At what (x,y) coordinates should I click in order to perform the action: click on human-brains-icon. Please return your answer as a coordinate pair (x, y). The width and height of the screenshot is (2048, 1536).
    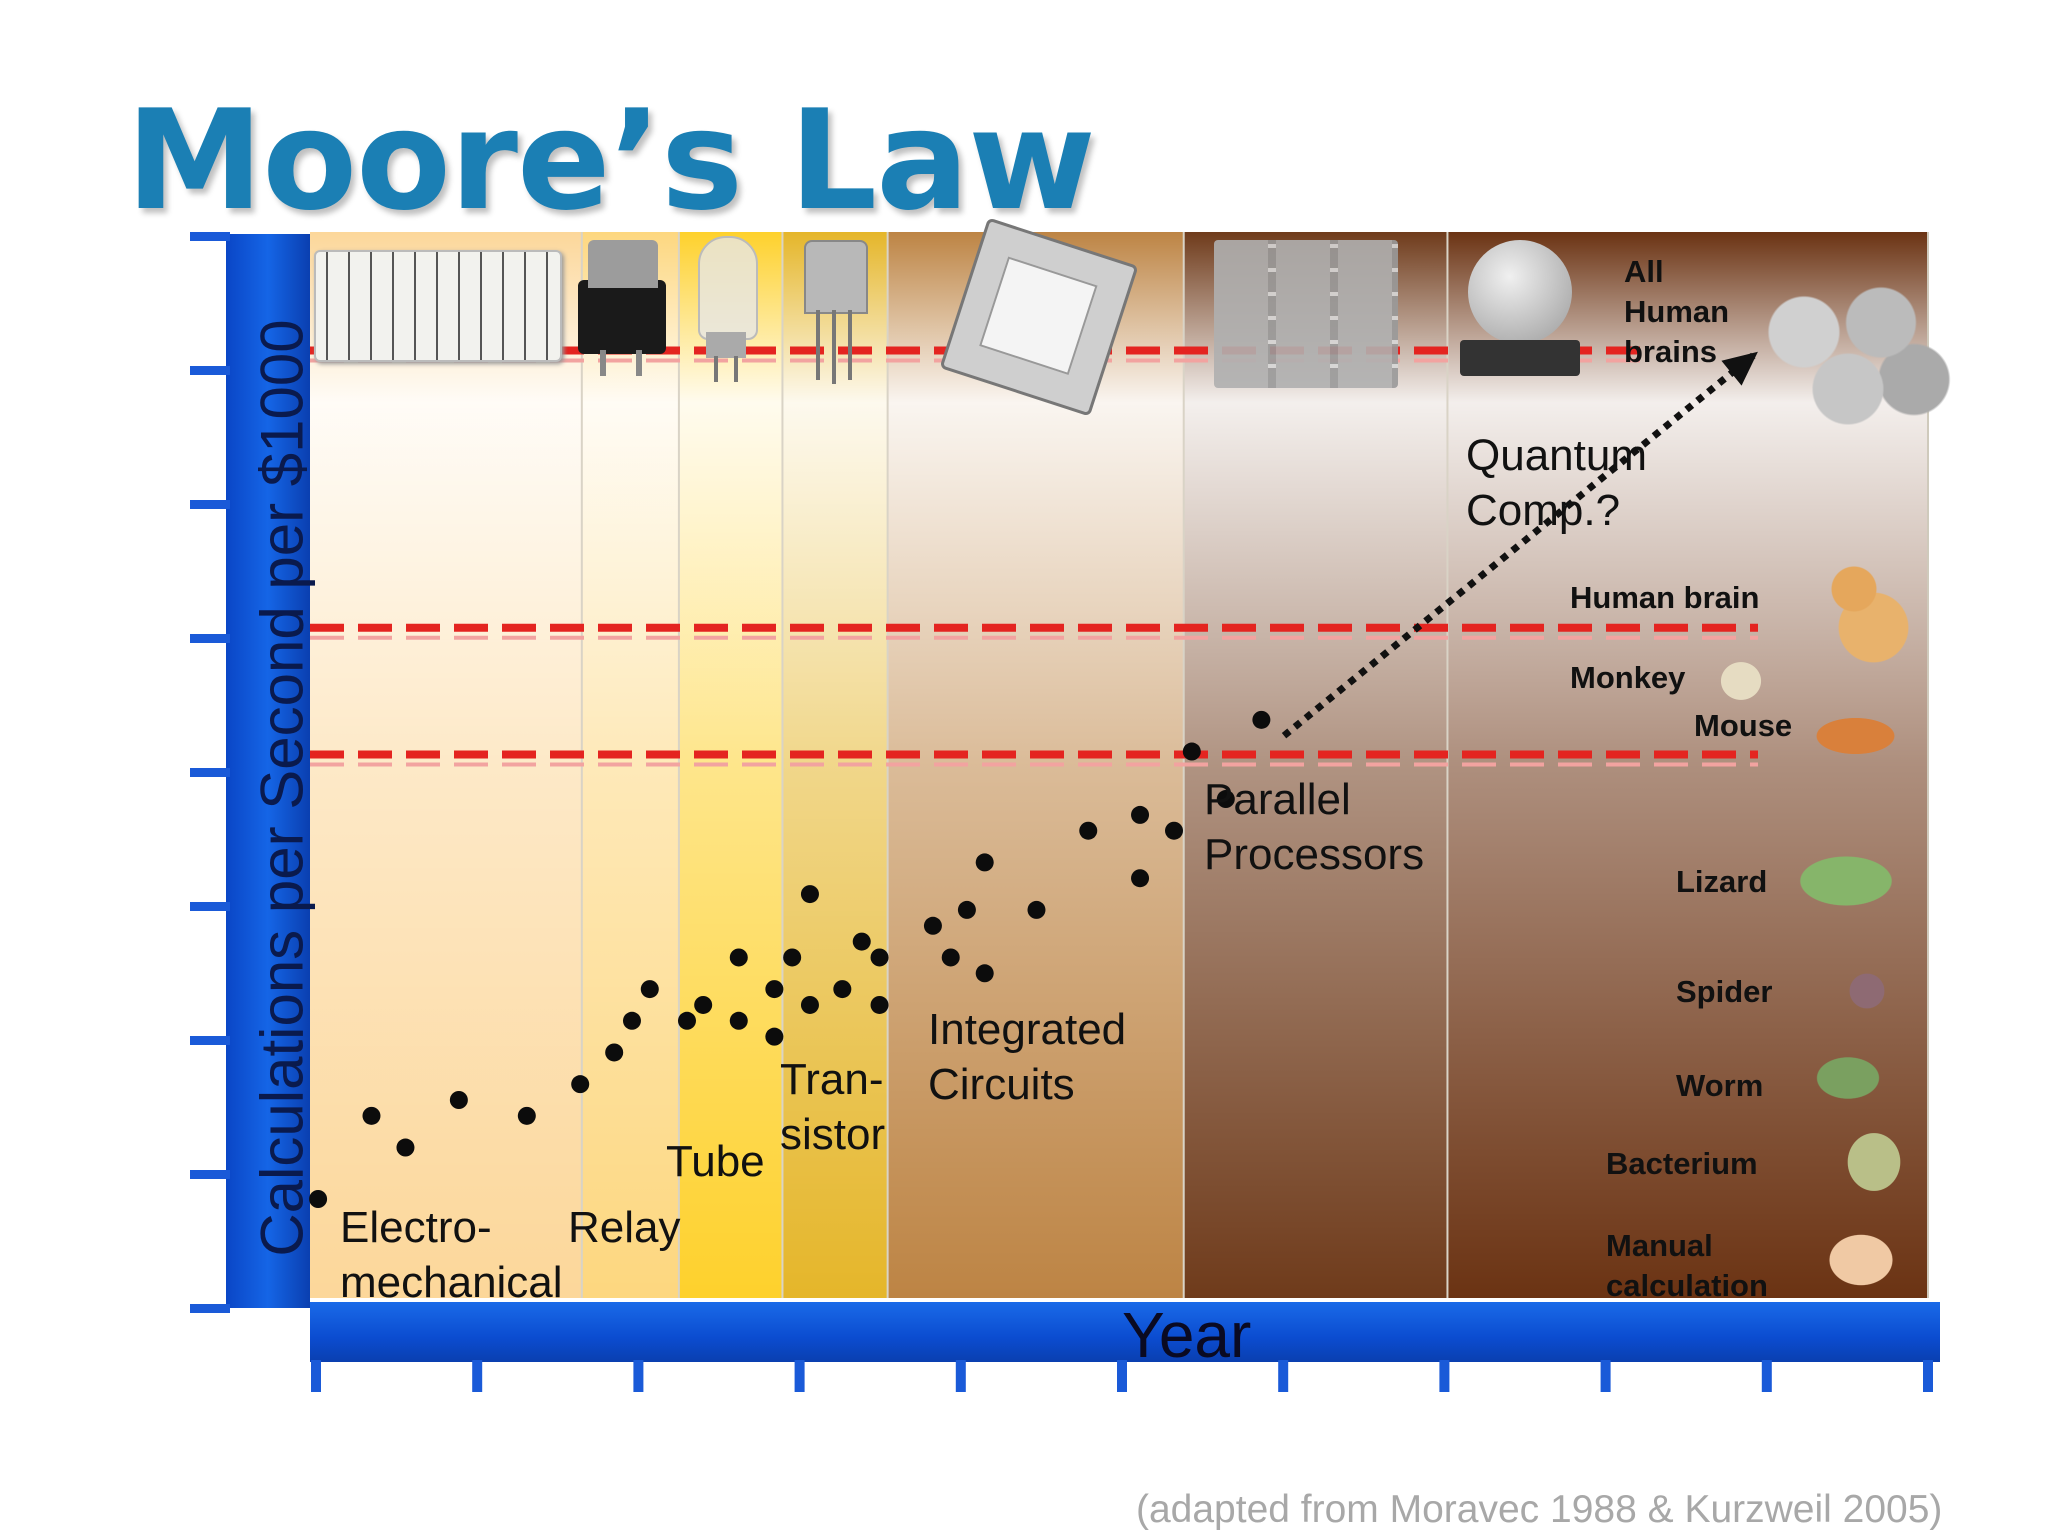
    Looking at the image, I should click on (1848, 351).